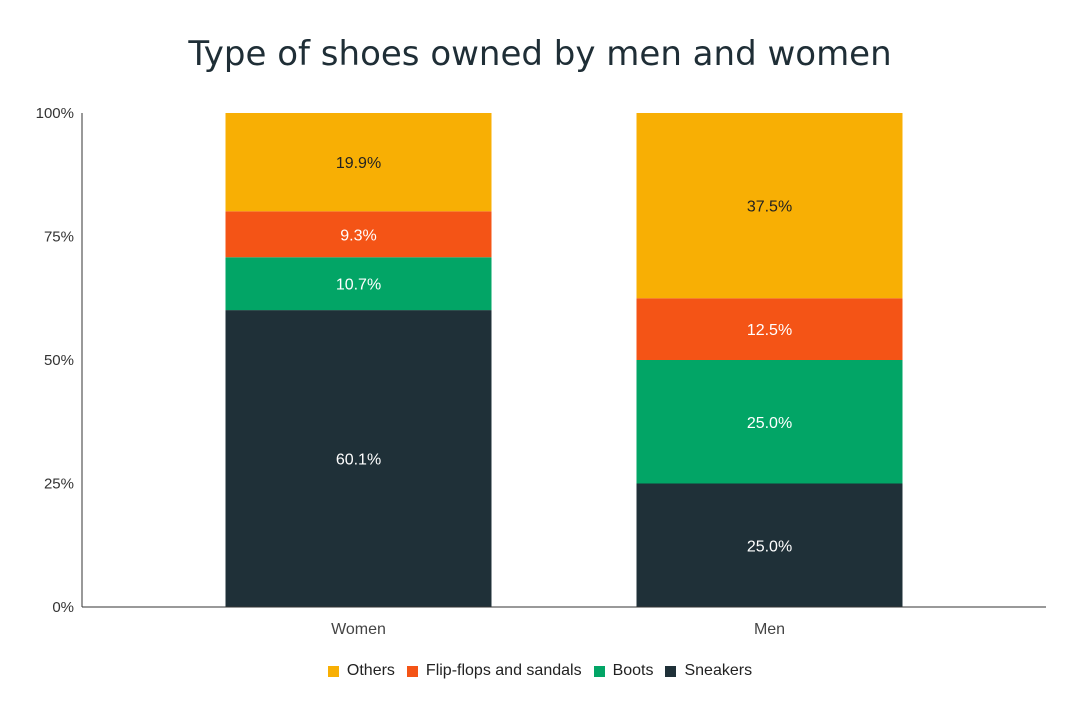  Describe the element at coordinates (370, 670) in the screenshot. I see `legend-label: Others` at that location.